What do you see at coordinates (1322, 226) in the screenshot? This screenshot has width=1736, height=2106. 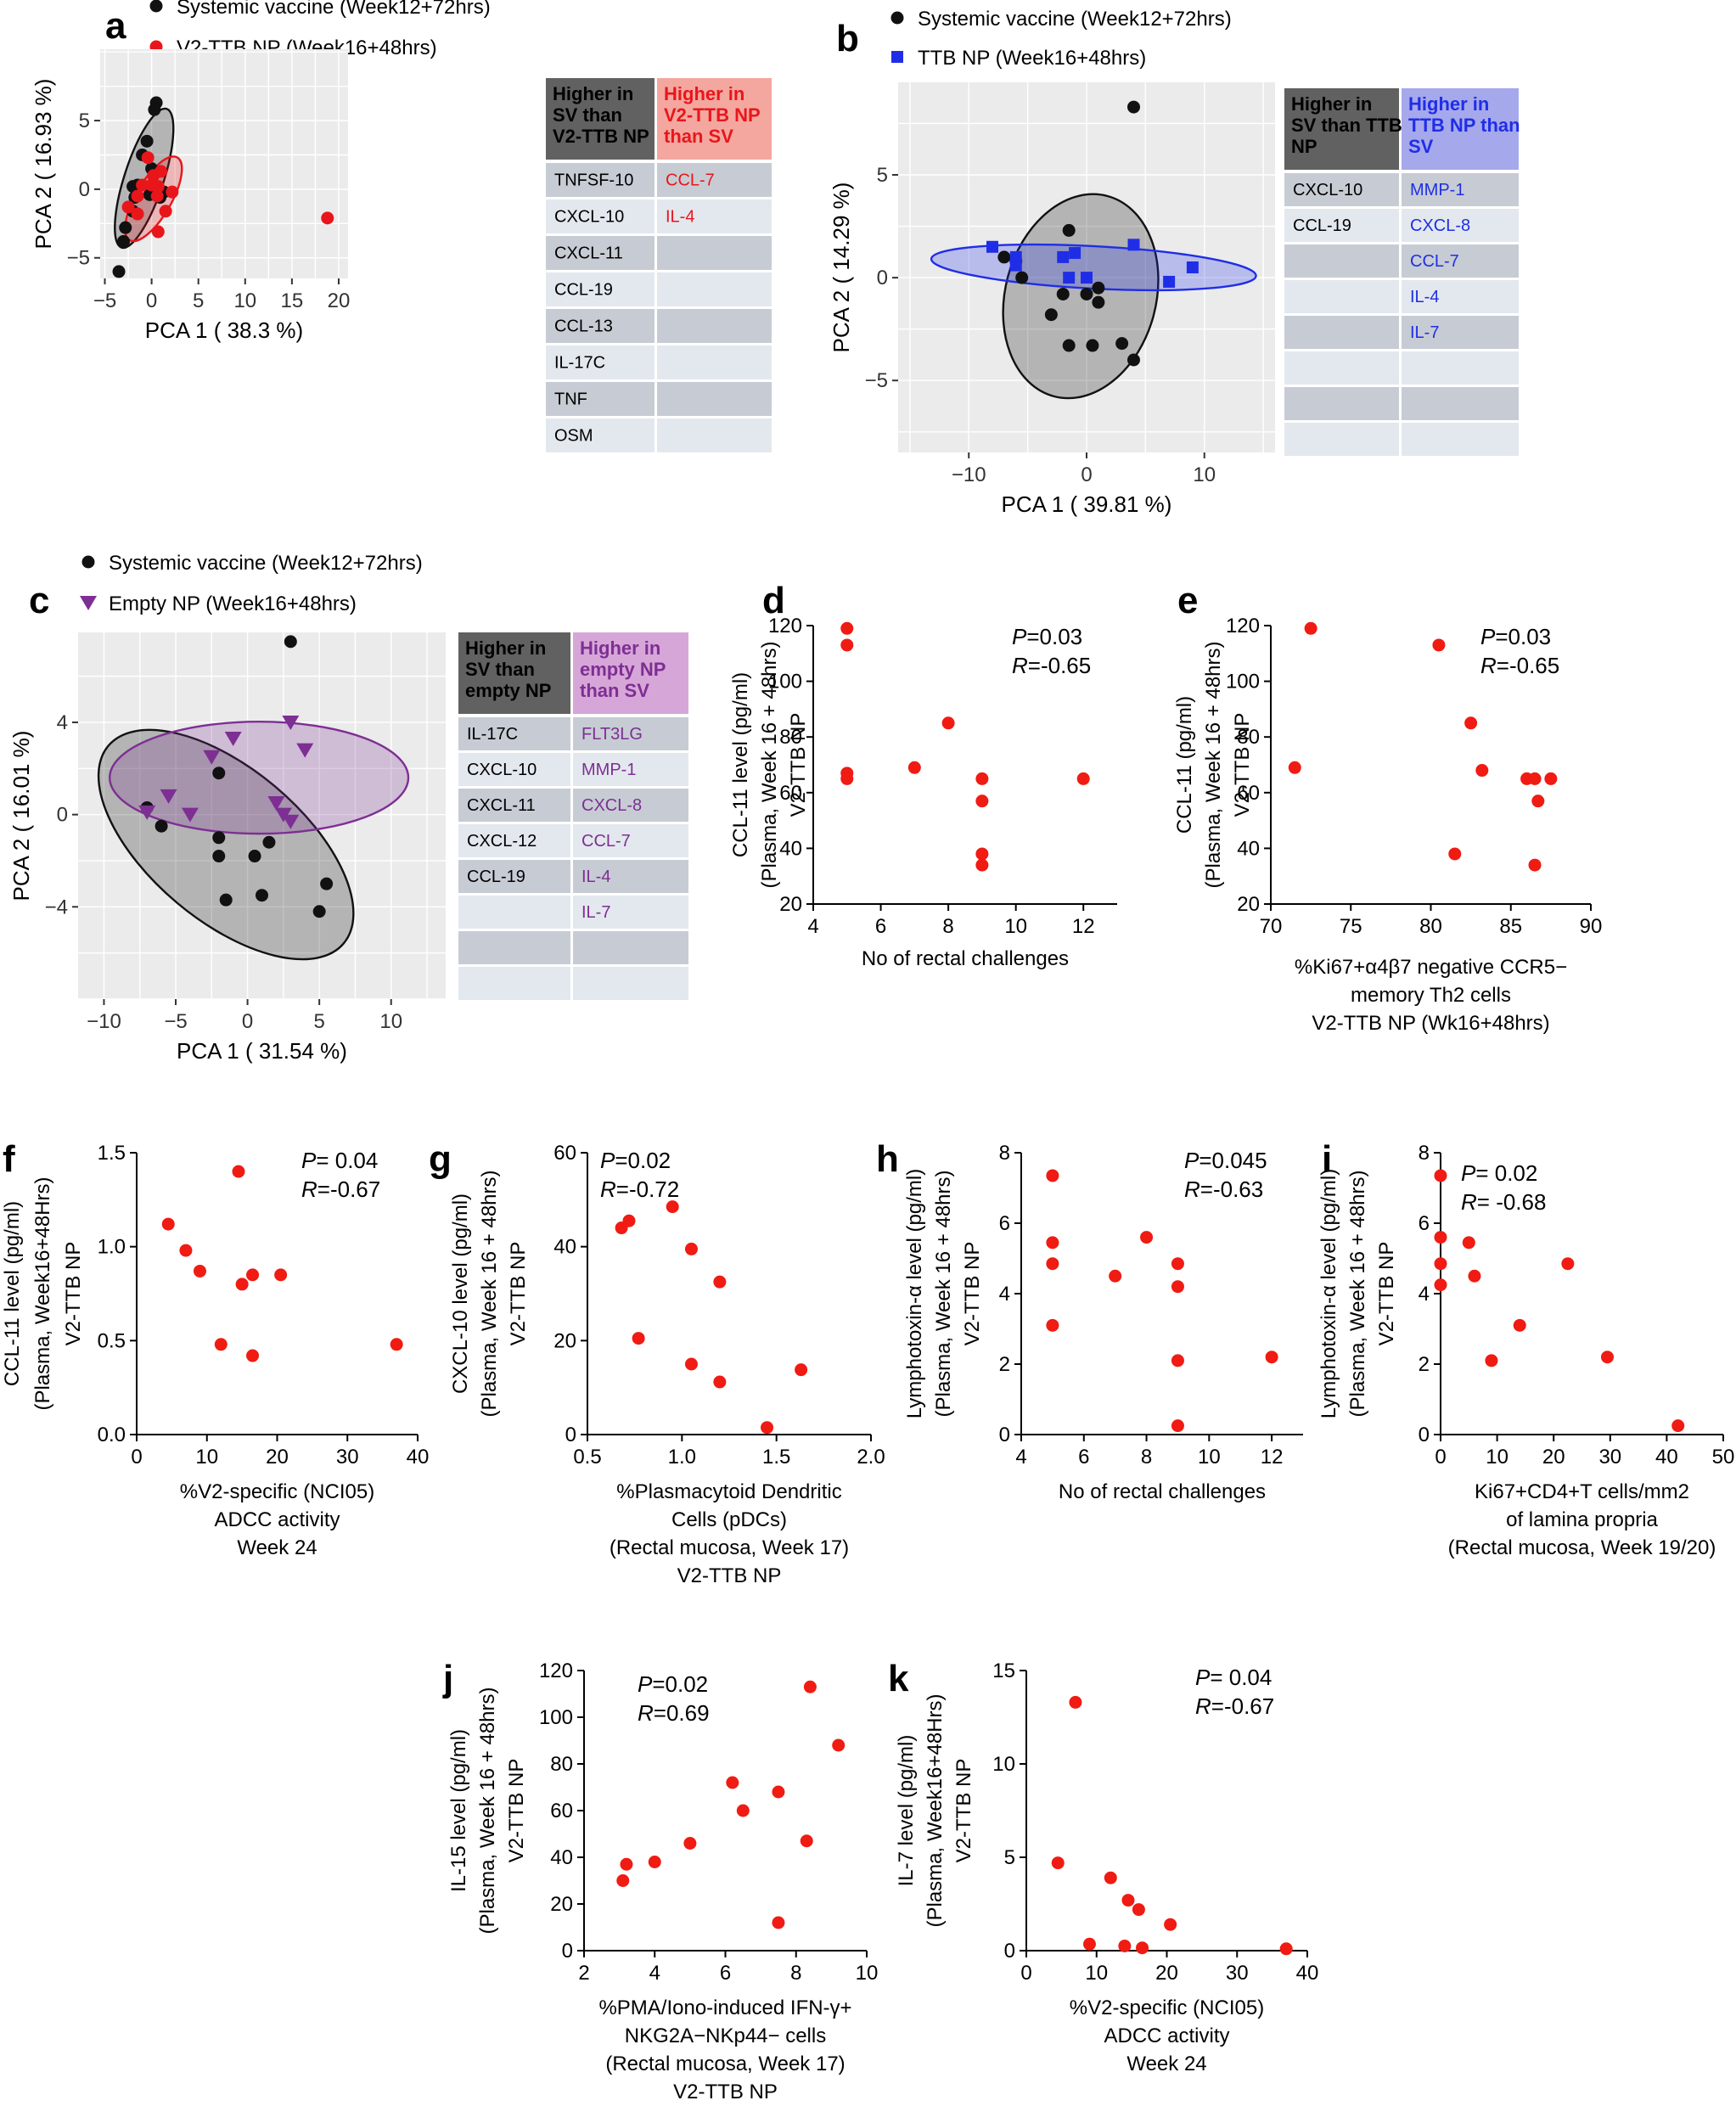 I see `table-cell-label: CCL-19` at bounding box center [1322, 226].